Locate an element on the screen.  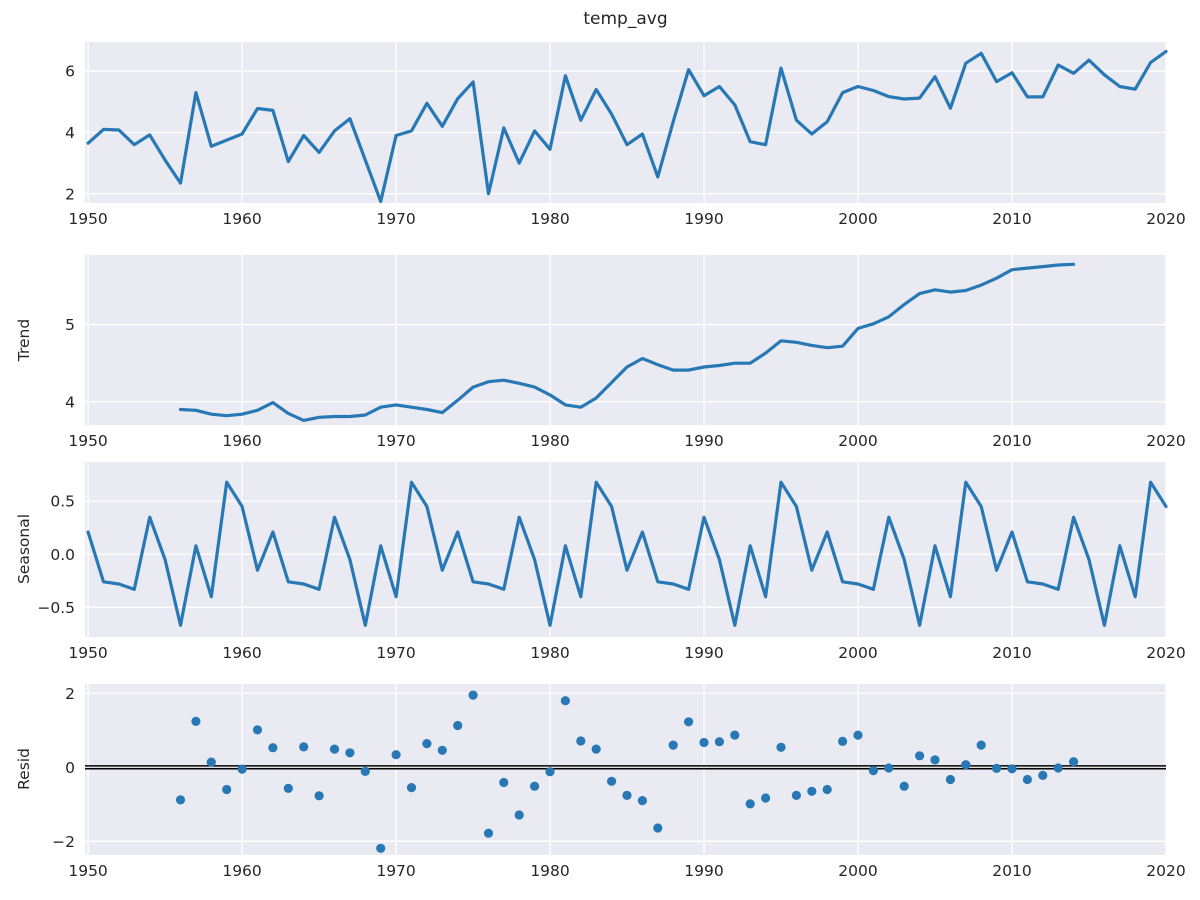
trend-series-line is located at coordinates (627, 342).